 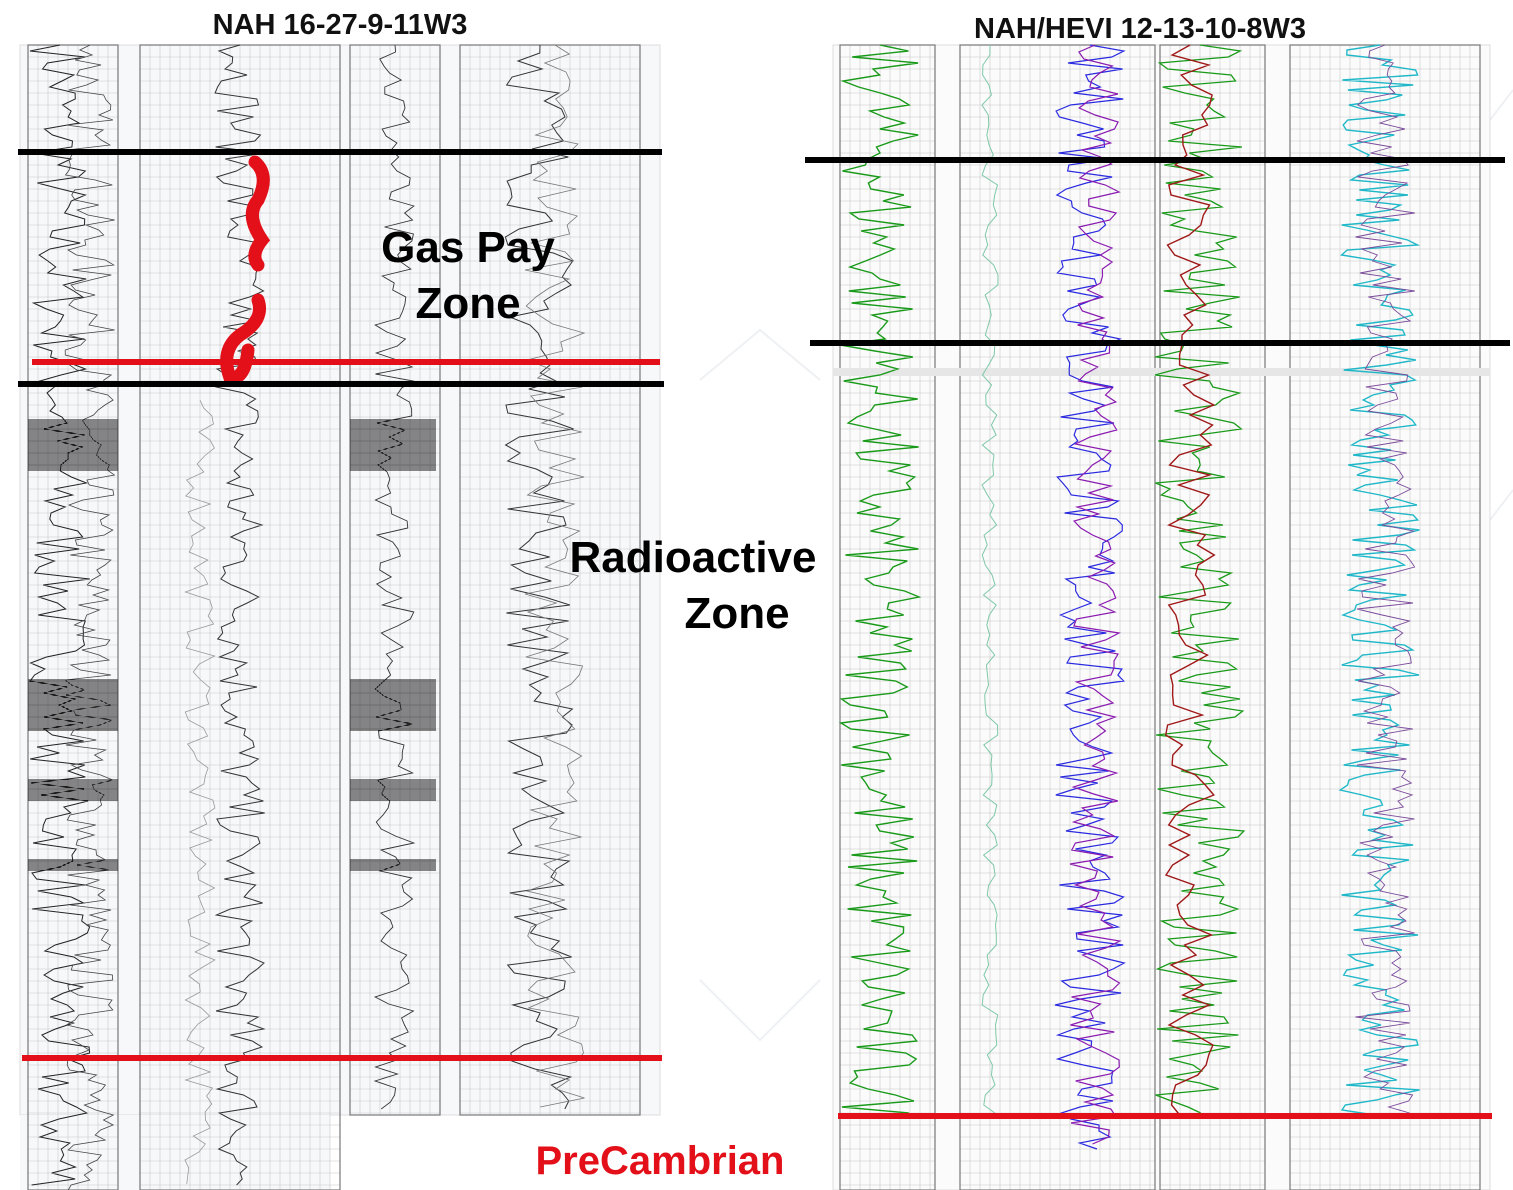 I want to click on formation-label: PreCambrian, so click(x=660, y=1161).